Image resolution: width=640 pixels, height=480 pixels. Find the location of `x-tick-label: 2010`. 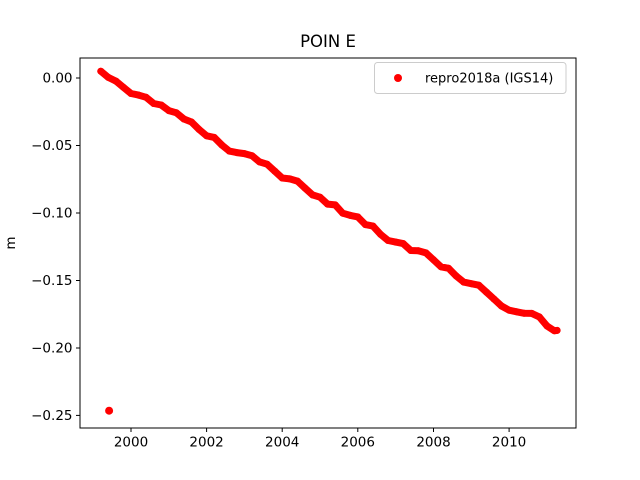

x-tick-label: 2010 is located at coordinates (509, 443).